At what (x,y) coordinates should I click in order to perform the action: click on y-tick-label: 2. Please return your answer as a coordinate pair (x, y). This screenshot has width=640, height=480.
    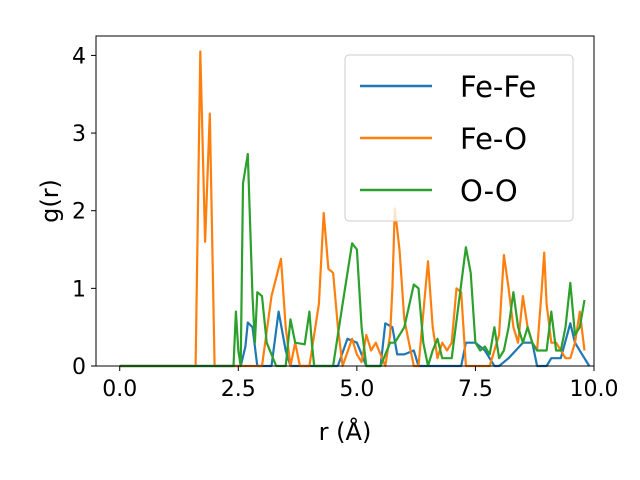
    Looking at the image, I should click on (79, 212).